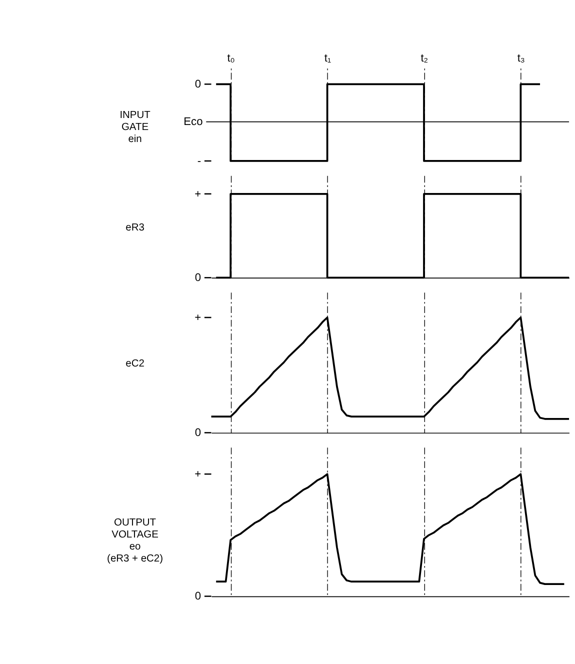 The width and height of the screenshot is (575, 664). Describe the element at coordinates (135, 127) in the screenshot. I see `y-axis-title: INPUT GATE ein` at that location.